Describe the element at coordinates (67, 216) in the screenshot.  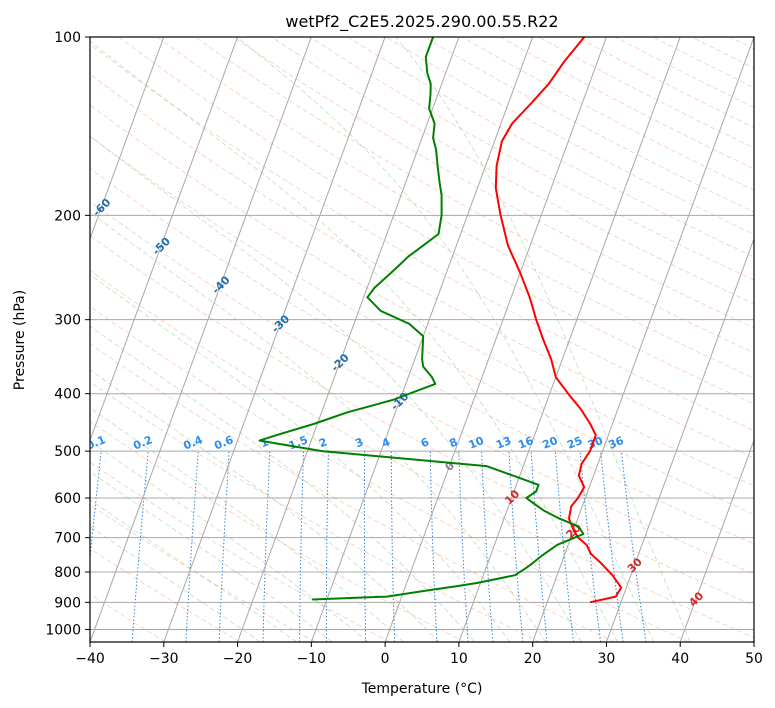
I see `y-tick-label: 200` at that location.